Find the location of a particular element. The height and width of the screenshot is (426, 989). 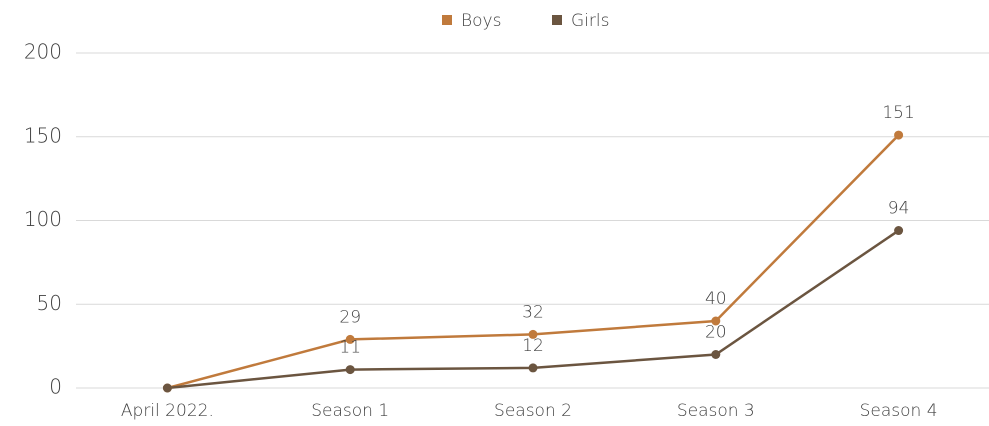

y-tick-label: 50 is located at coordinates (49, 303).